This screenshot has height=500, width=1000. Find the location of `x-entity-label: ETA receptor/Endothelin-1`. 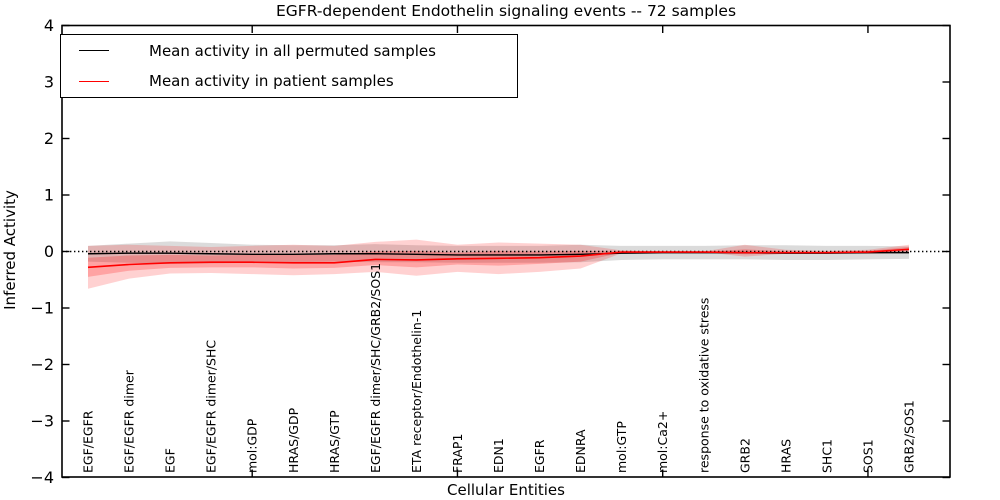

x-entity-label: ETA receptor/Endothelin-1 is located at coordinates (416, 391).